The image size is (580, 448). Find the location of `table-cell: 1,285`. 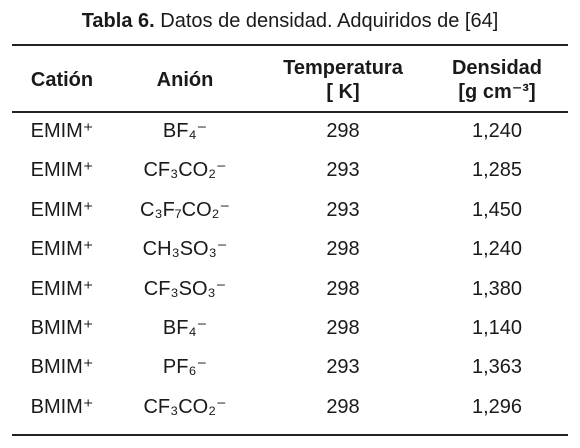

table-cell: 1,285 is located at coordinates (497, 170).